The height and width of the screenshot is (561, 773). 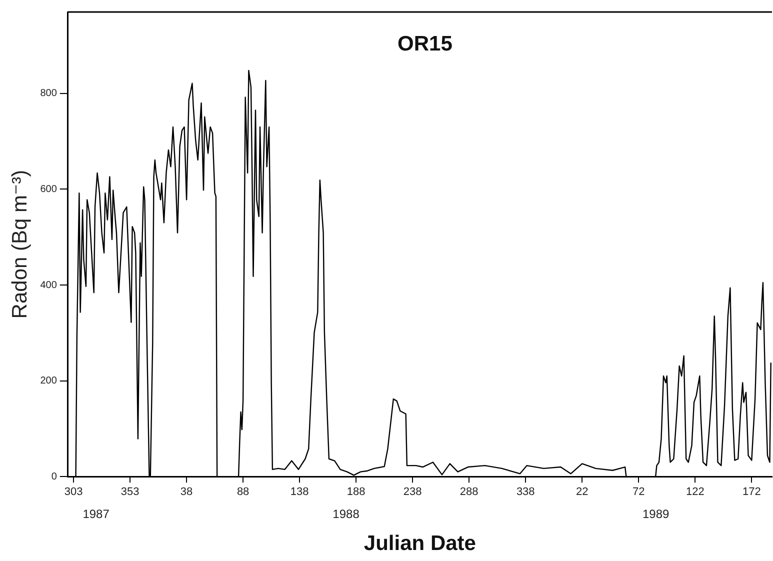 What do you see at coordinates (695, 492) in the screenshot?
I see `x-tick-label: 122` at bounding box center [695, 492].